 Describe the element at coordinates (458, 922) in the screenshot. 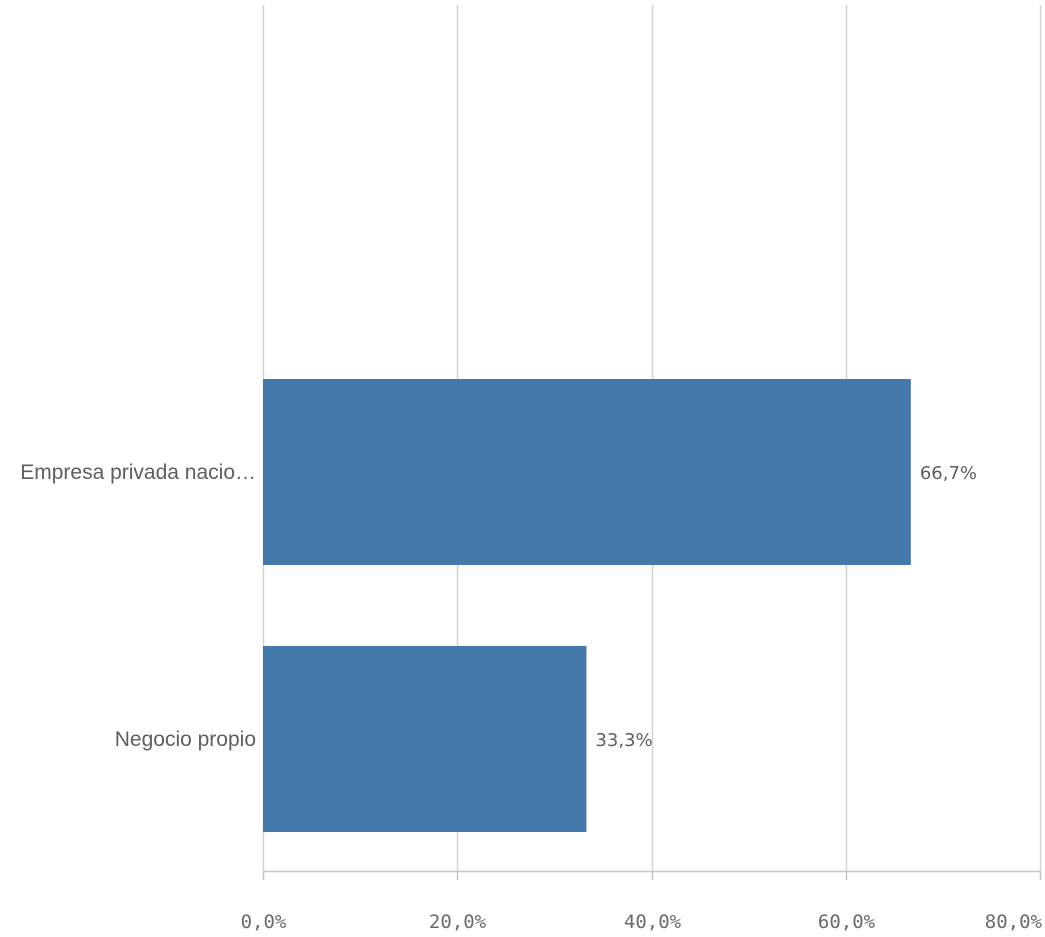

I see `x-tick-label: 20,0%` at that location.